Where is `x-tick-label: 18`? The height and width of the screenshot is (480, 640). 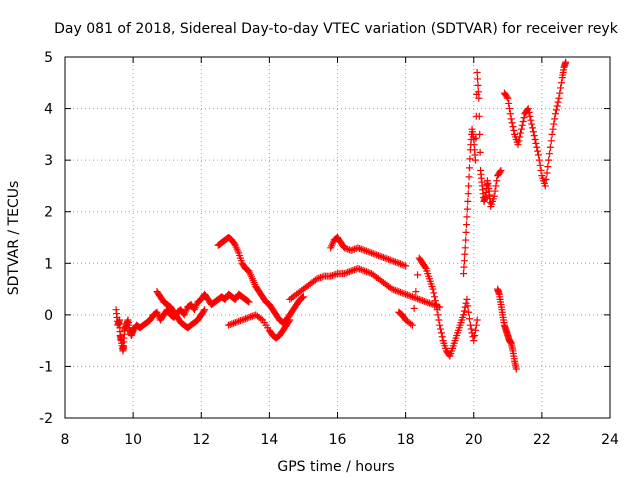
x-tick-label: 18 is located at coordinates (406, 440).